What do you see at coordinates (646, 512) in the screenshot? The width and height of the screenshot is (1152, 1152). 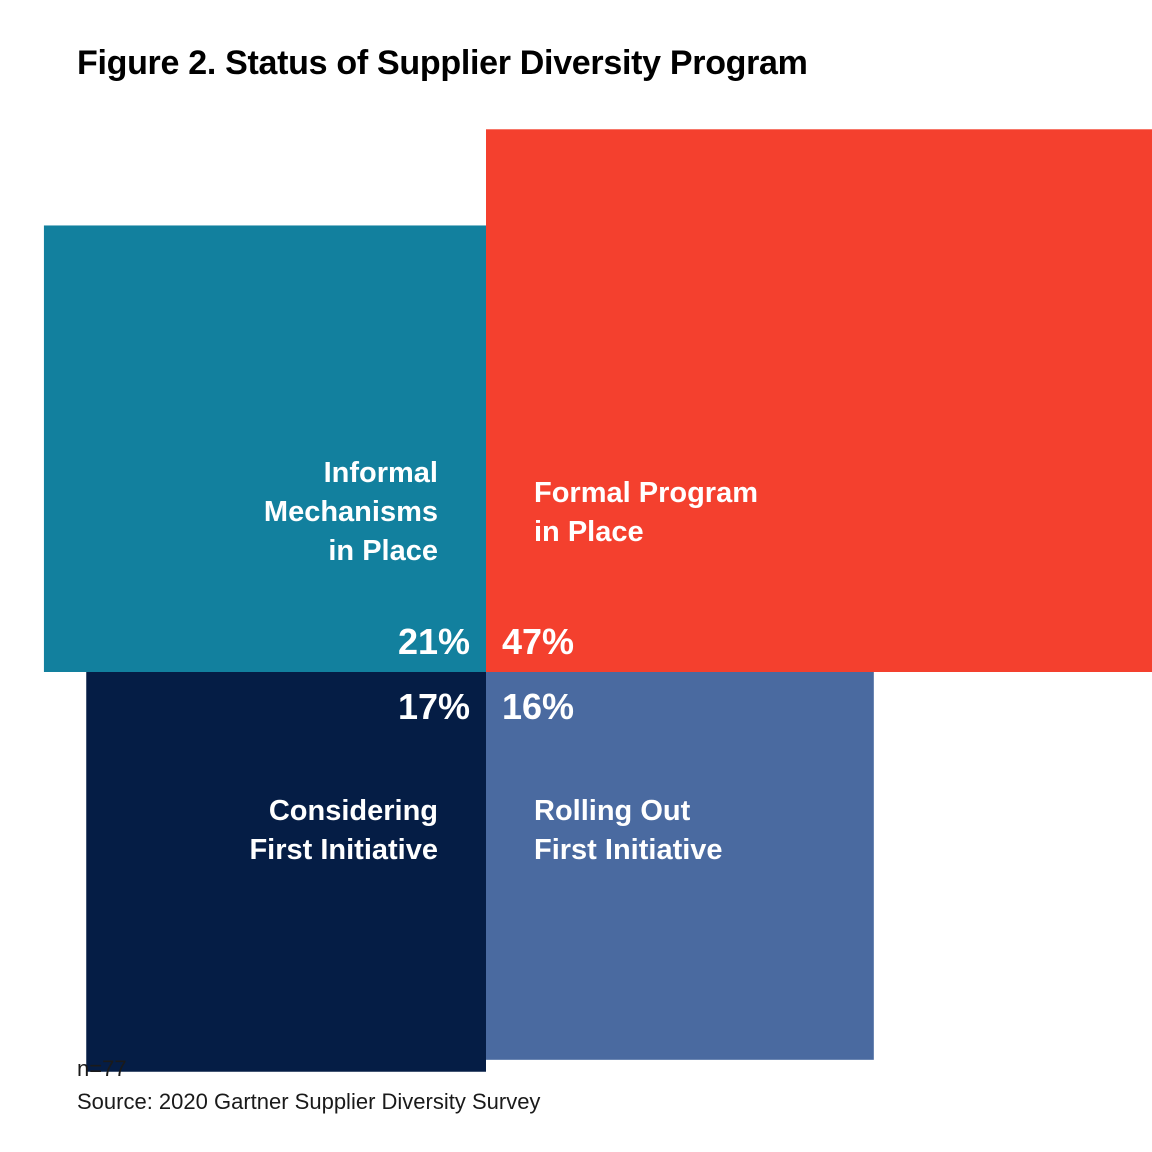 I see `category-label-formal-program: Formal Program in Place` at bounding box center [646, 512].